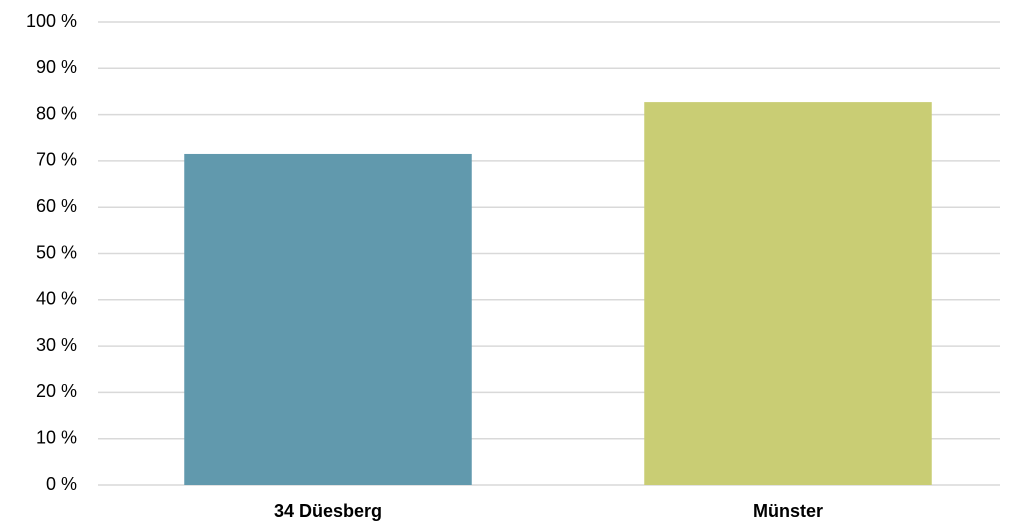 The height and width of the screenshot is (524, 1015). Describe the element at coordinates (56, 67) in the screenshot. I see `y-tick-label: 90 %` at that location.